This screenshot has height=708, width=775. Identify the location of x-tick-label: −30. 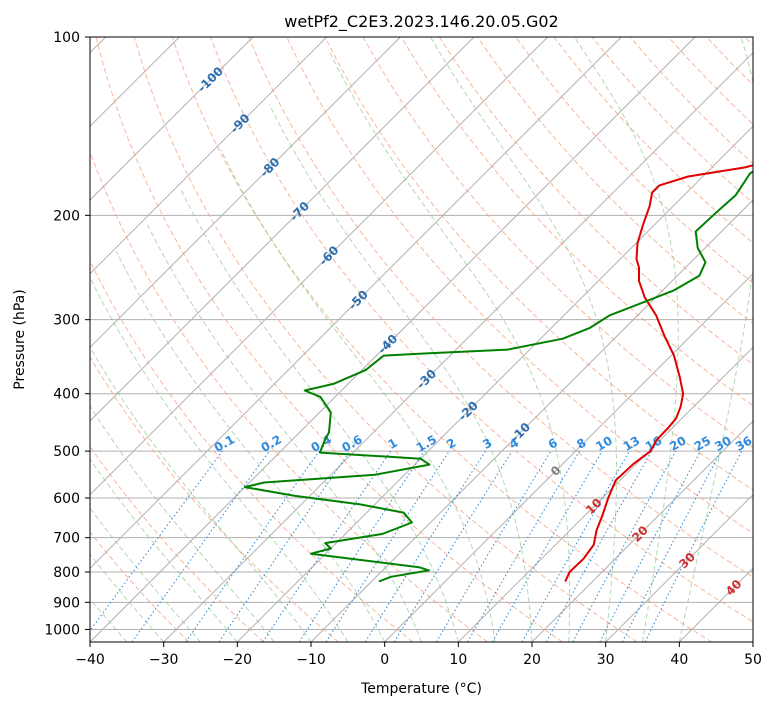
(164, 660).